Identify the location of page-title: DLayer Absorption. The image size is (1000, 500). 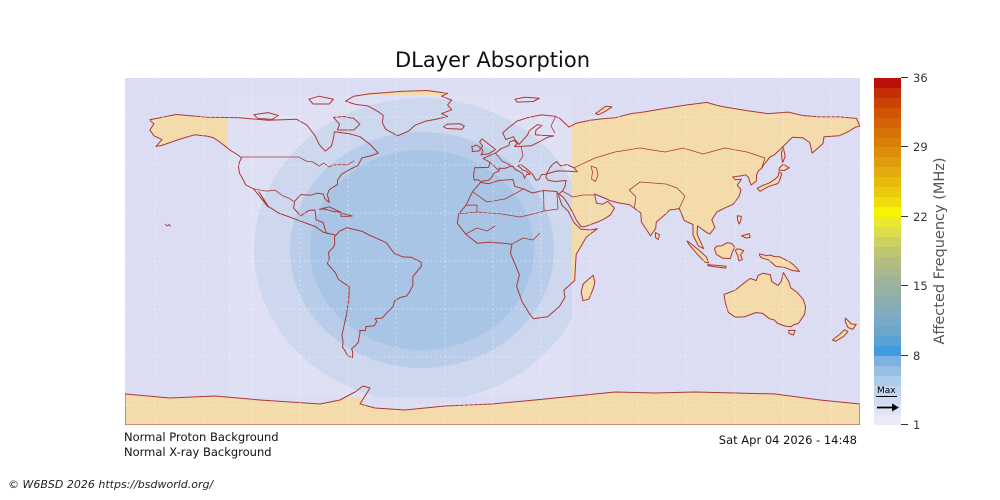
(492, 60).